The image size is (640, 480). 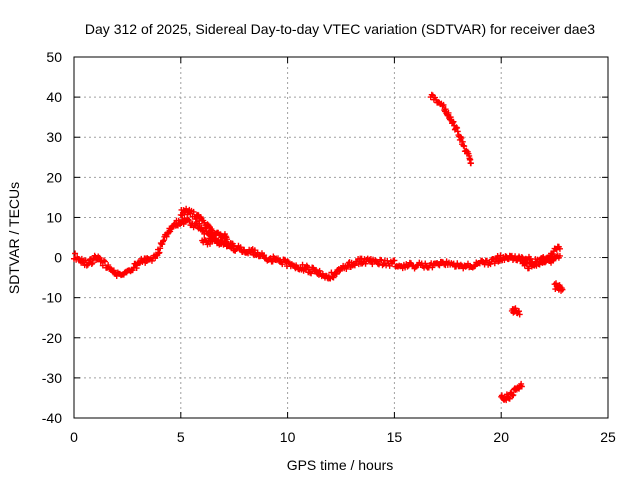 What do you see at coordinates (395, 437) in the screenshot?
I see `x-tick-label: 15` at bounding box center [395, 437].